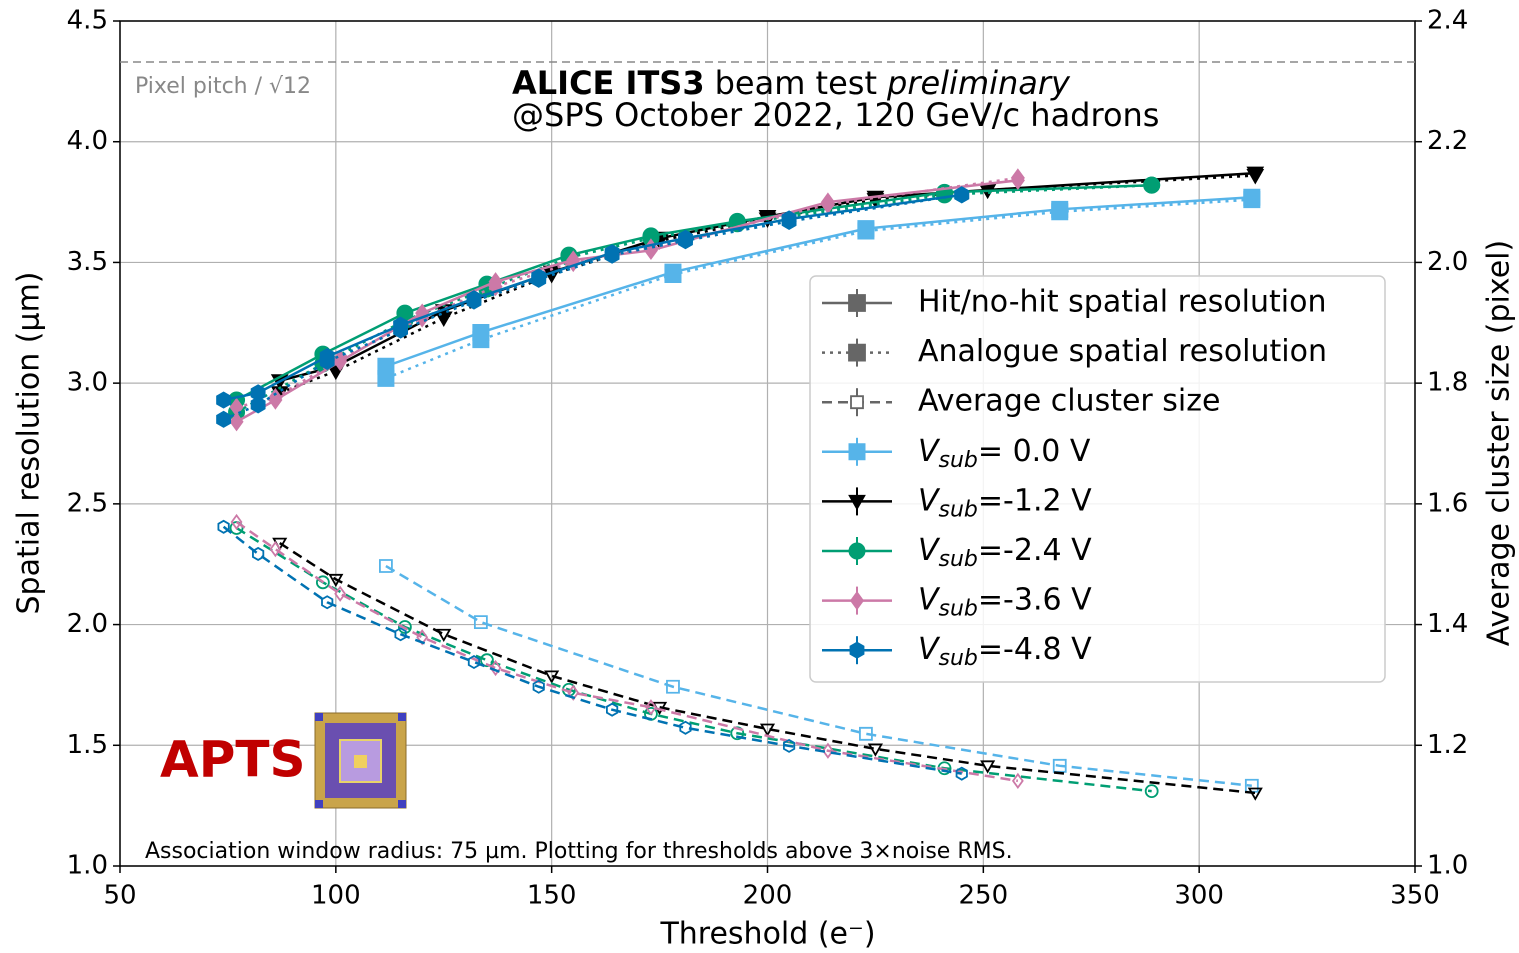 This screenshot has width=1519, height=953. What do you see at coordinates (1447, 503) in the screenshot?
I see `y2-tick-label: 1.6` at bounding box center [1447, 503].